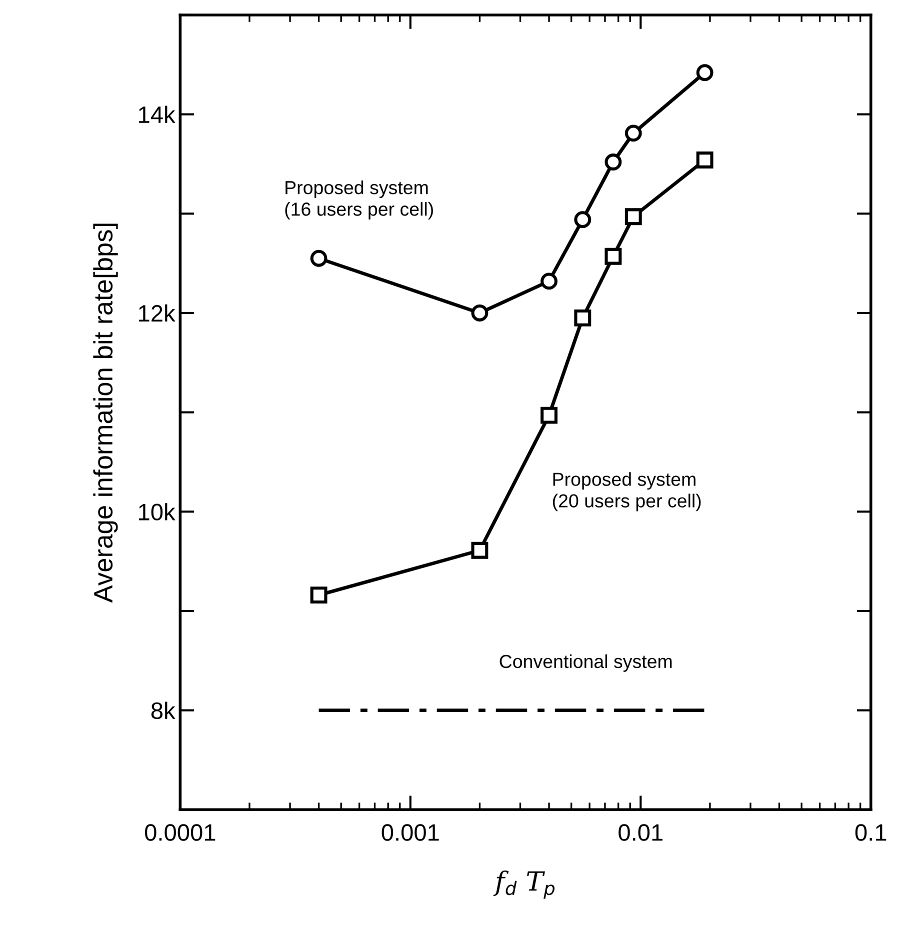  I want to click on y-tick-label: 14k, so click(157, 114).